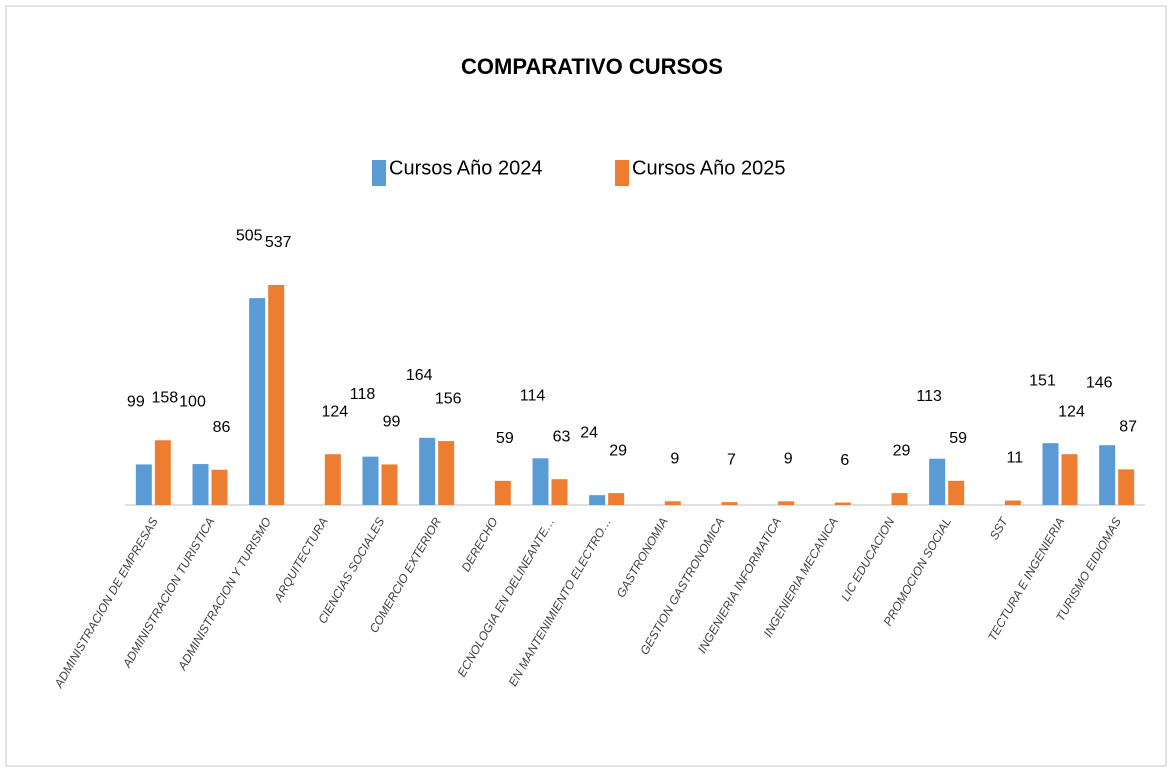  What do you see at coordinates (1042, 380) in the screenshot?
I see `data-label: 151` at bounding box center [1042, 380].